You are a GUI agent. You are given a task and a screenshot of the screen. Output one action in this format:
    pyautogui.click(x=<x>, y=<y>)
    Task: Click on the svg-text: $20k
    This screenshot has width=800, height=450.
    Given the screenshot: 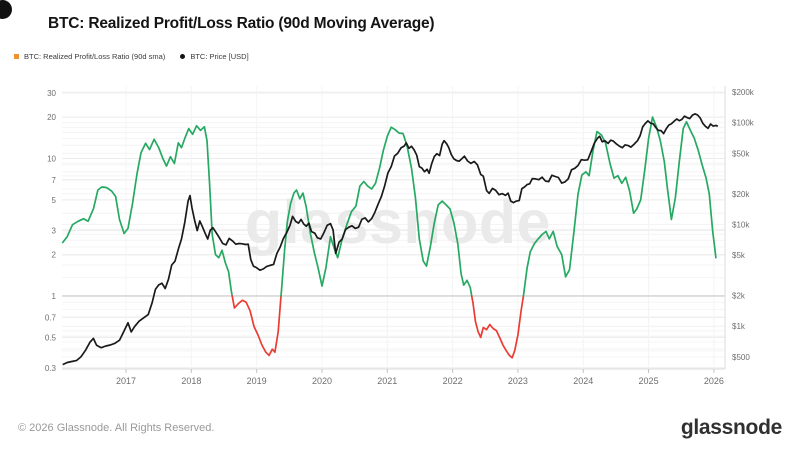 What is the action you would take?
    pyautogui.click(x=741, y=194)
    